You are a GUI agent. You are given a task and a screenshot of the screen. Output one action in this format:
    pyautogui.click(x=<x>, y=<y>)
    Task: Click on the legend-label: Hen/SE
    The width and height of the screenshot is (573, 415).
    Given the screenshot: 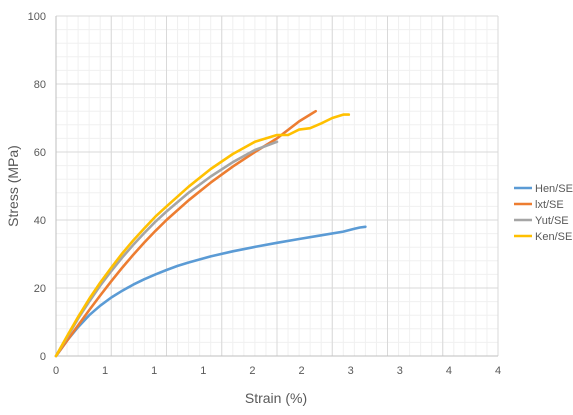 What is the action you would take?
    pyautogui.click(x=554, y=189)
    